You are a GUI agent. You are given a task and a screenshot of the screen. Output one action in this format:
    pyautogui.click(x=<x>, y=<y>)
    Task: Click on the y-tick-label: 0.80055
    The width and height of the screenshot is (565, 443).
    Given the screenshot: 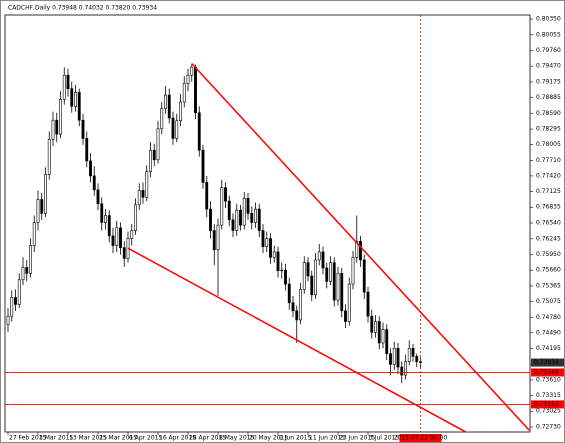 What is the action you would take?
    pyautogui.click(x=548, y=34)
    